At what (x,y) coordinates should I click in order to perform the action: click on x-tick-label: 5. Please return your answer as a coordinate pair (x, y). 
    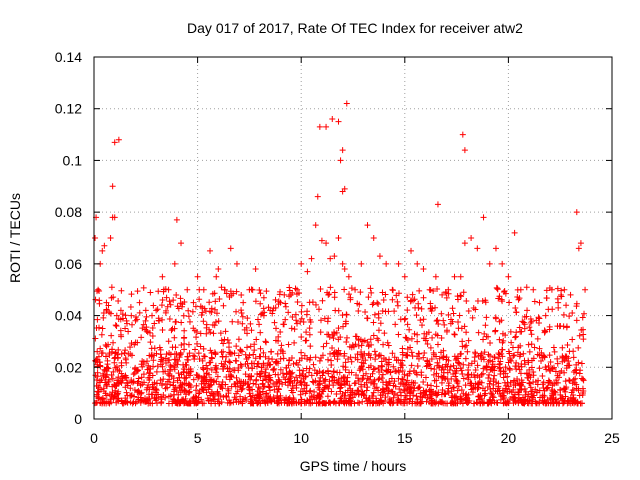
    Looking at the image, I should click on (198, 438).